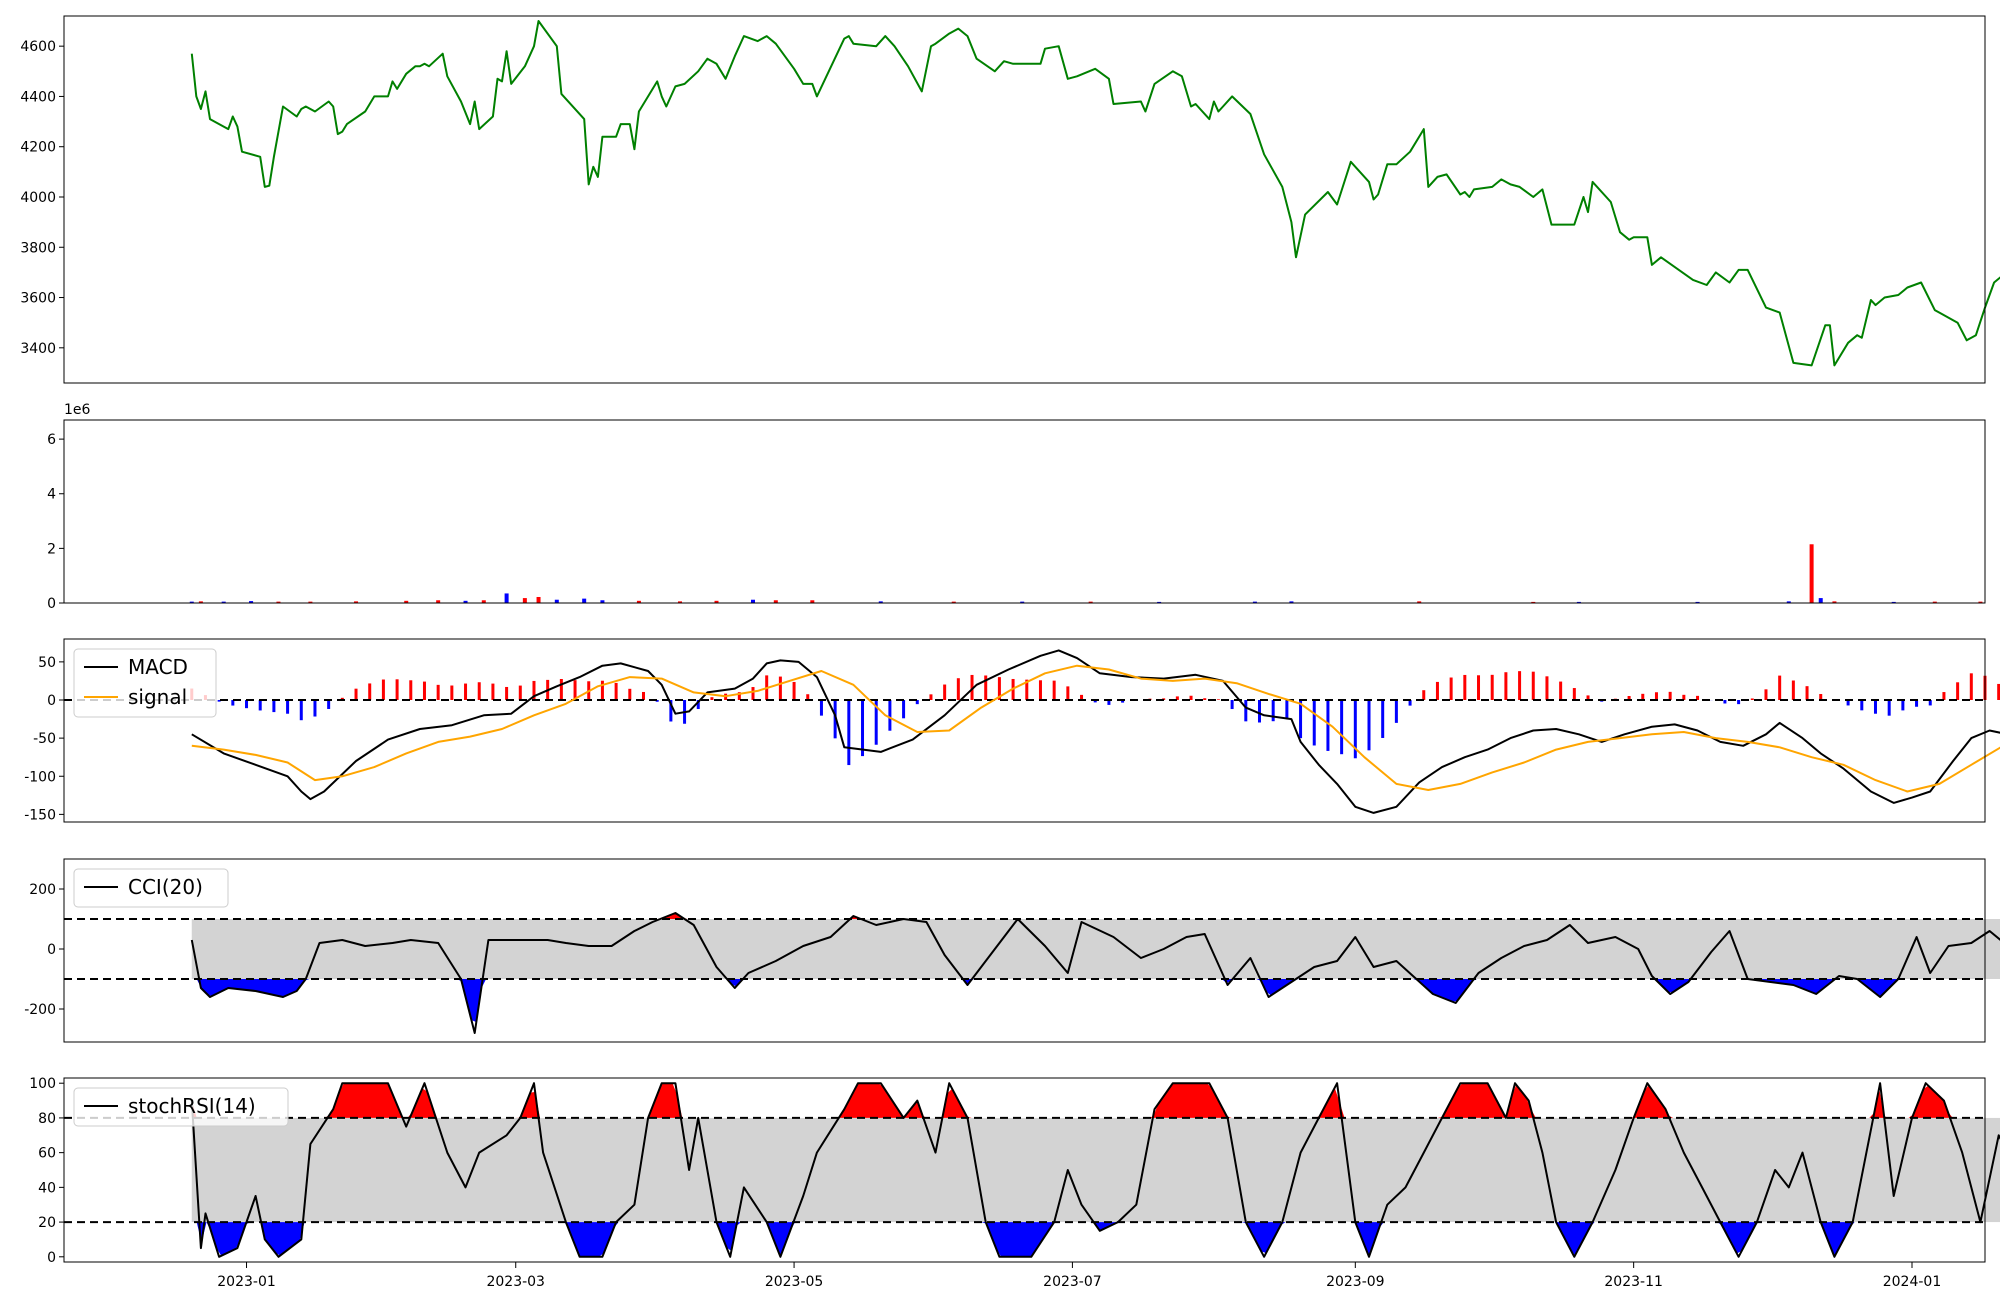 This screenshot has height=1300, width=2000. What do you see at coordinates (38, 248) in the screenshot?
I see `y-tick-label: 3800` at bounding box center [38, 248].